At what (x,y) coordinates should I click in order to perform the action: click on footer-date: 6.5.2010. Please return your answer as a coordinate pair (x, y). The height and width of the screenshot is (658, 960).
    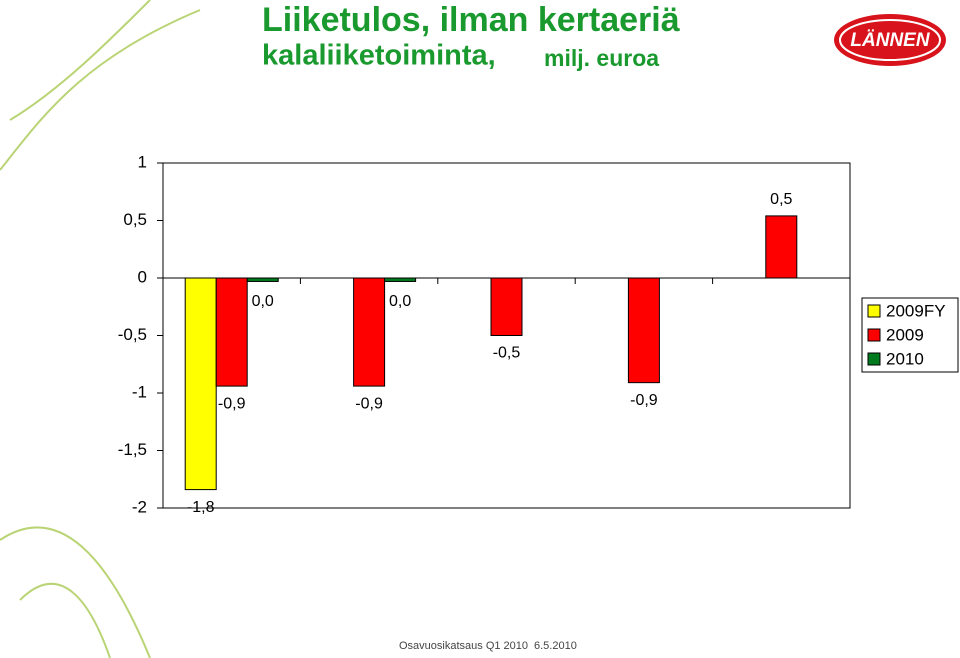
    Looking at the image, I should click on (555, 646).